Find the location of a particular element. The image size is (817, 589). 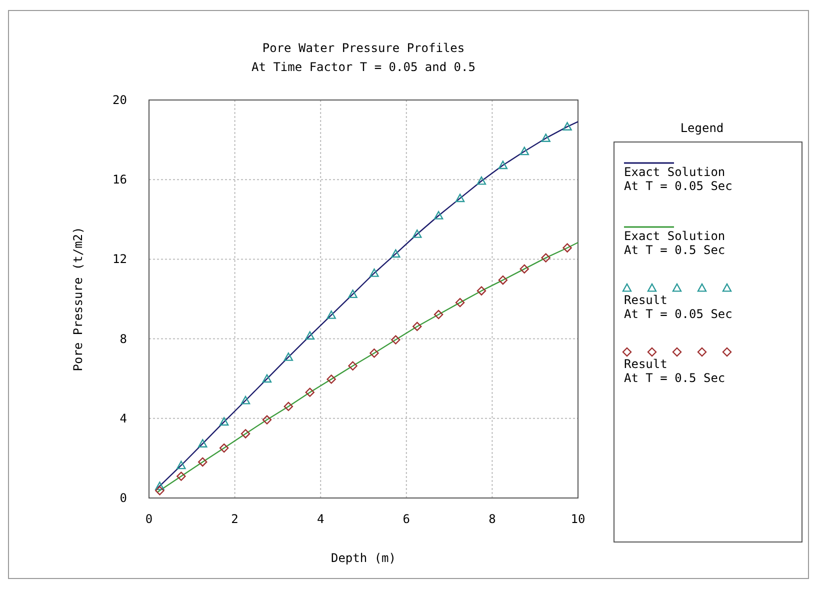

legend-label: Result At T = 0.05 Sec is located at coordinates (678, 307).